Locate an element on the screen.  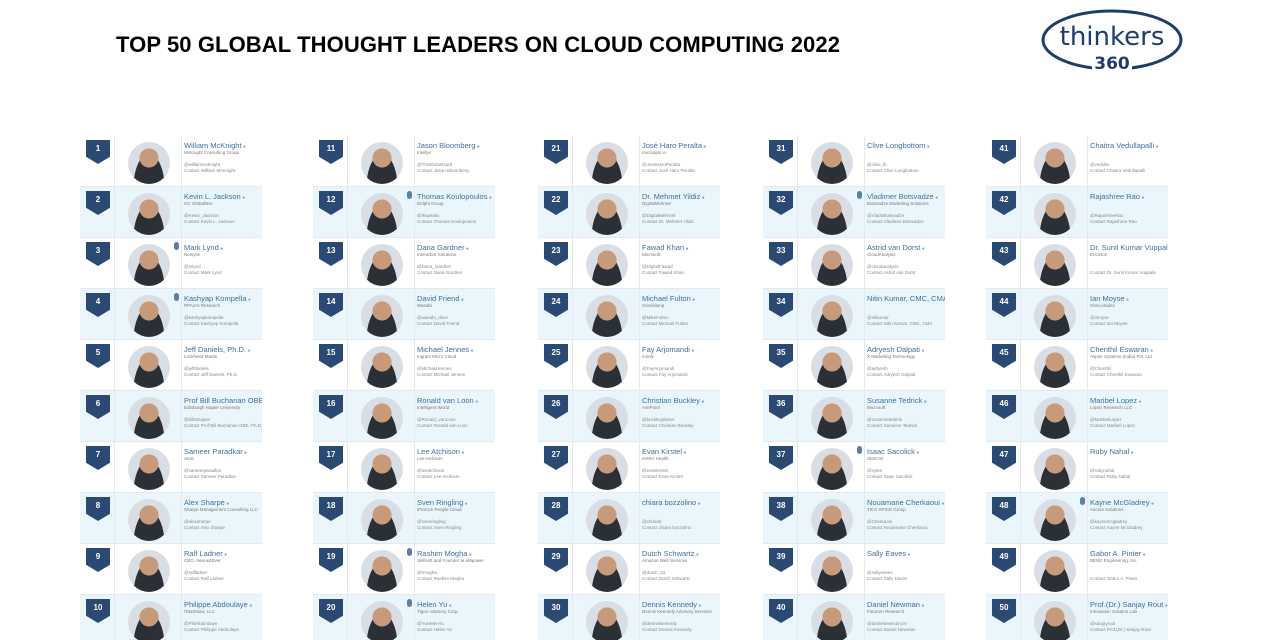
leader-handle: @VladoBotsvadze is located at coordinates (886, 215).